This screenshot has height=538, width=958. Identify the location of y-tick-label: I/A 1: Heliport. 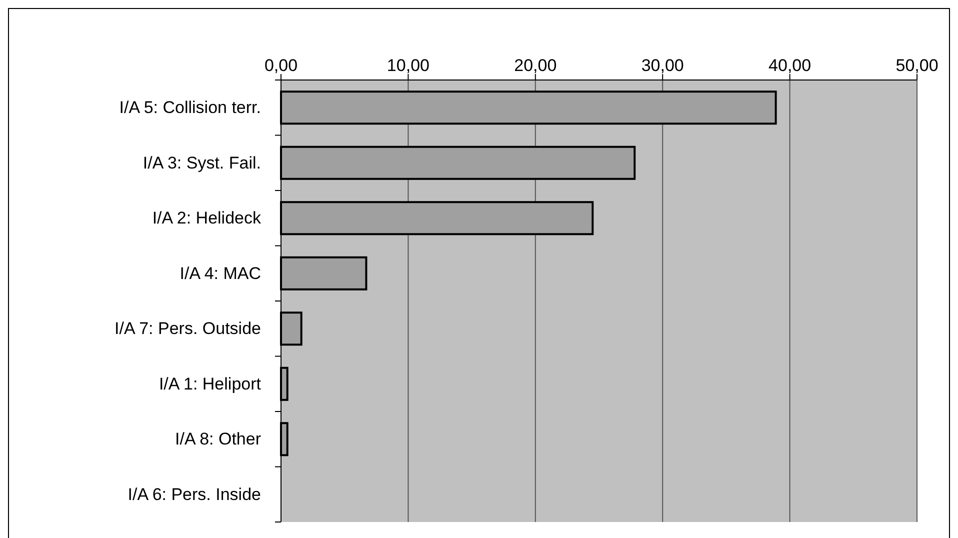
(210, 384).